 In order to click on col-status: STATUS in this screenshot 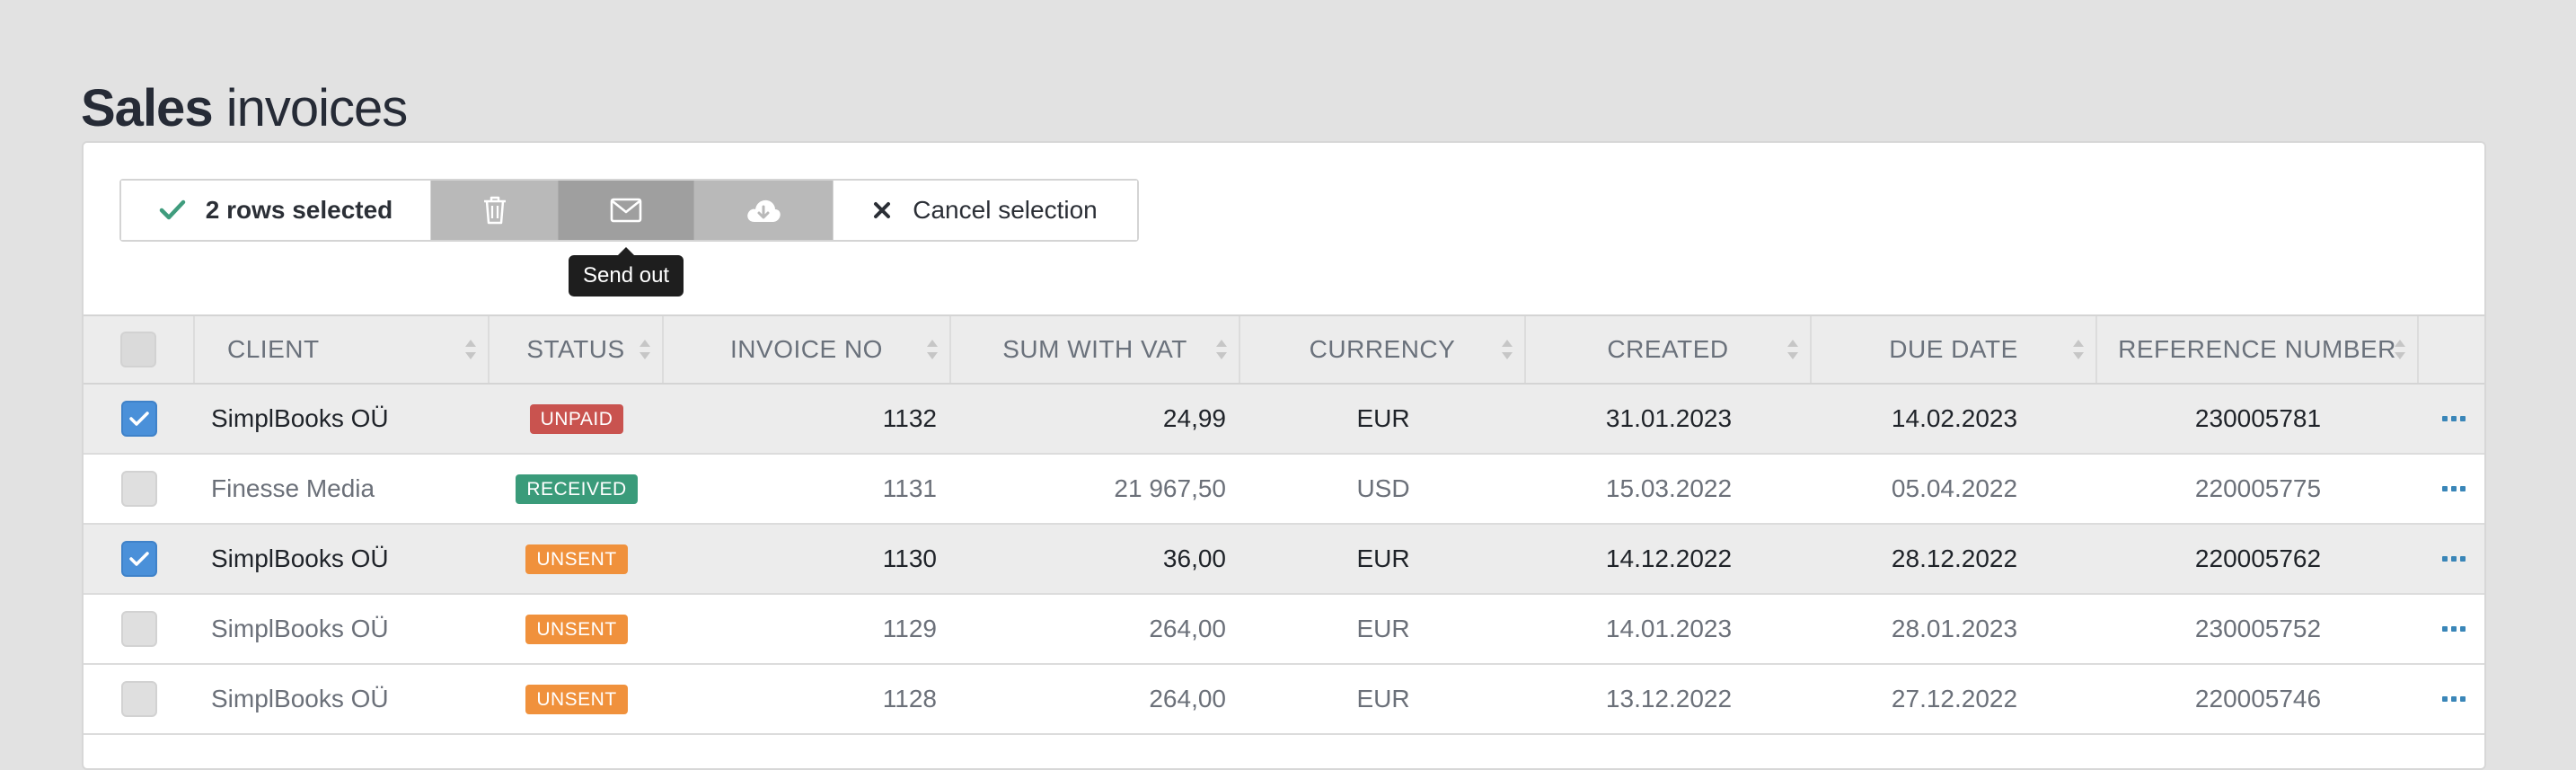, I will do `click(577, 349)`.